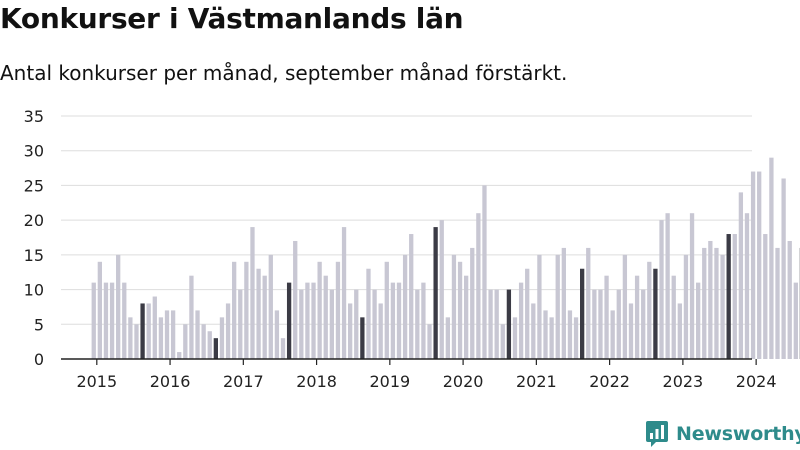 The image size is (800, 450). What do you see at coordinates (463, 381) in the screenshot?
I see `x-tick-label: 2020` at bounding box center [463, 381].